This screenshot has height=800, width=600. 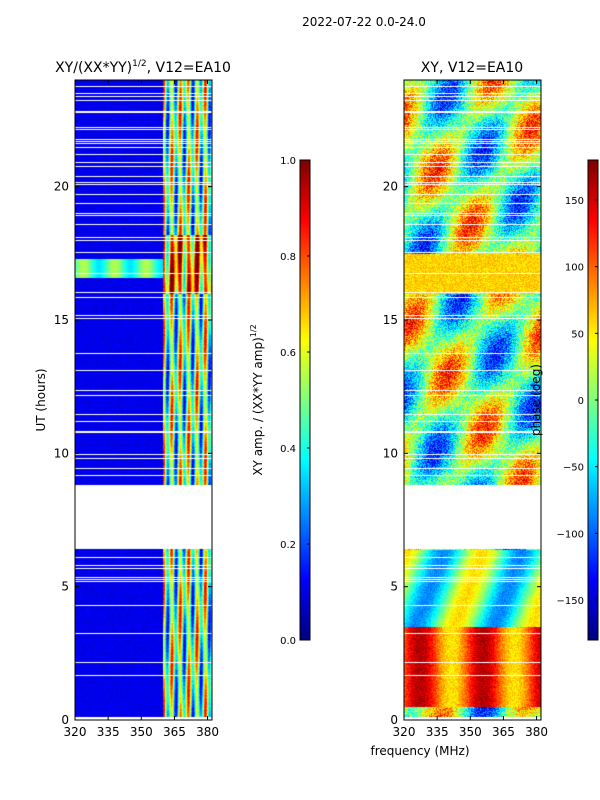 What do you see at coordinates (364, 22) in the screenshot?
I see `figure-suptitle: 2022-07-22 0.0-24.0` at bounding box center [364, 22].